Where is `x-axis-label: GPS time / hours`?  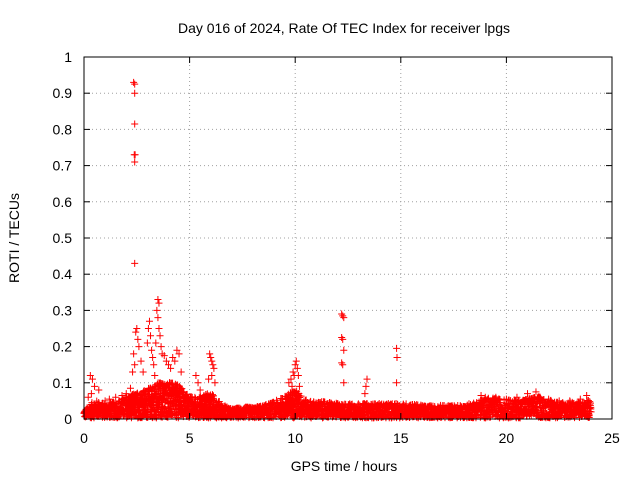 x-axis-label: GPS time / hours is located at coordinates (344, 466).